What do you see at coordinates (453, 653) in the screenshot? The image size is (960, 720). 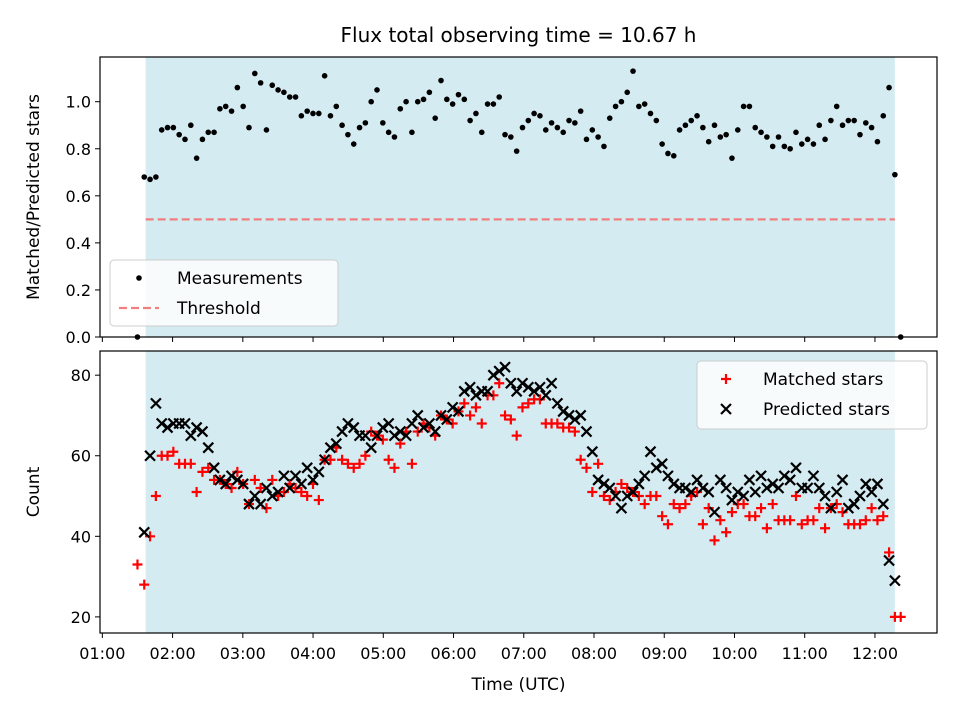 I see `x-tick-label: 06:00` at bounding box center [453, 653].